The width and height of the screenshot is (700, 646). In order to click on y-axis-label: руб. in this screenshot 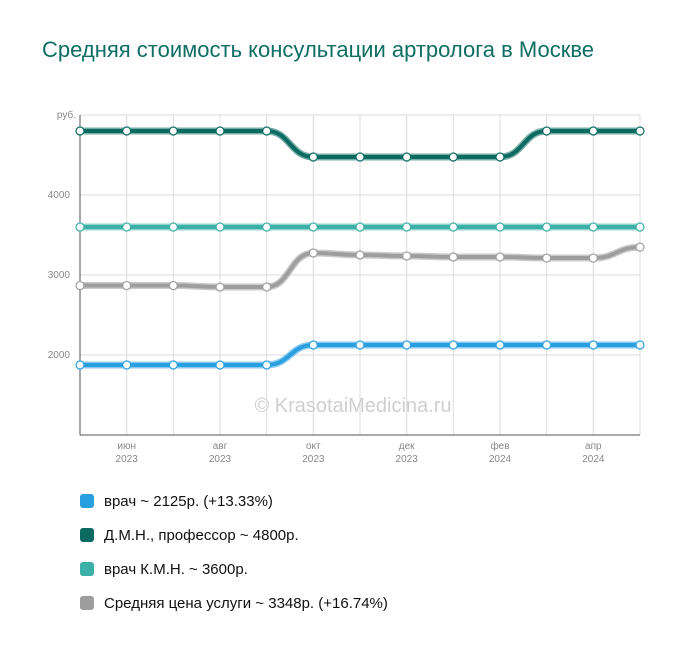, I will do `click(66, 115)`.